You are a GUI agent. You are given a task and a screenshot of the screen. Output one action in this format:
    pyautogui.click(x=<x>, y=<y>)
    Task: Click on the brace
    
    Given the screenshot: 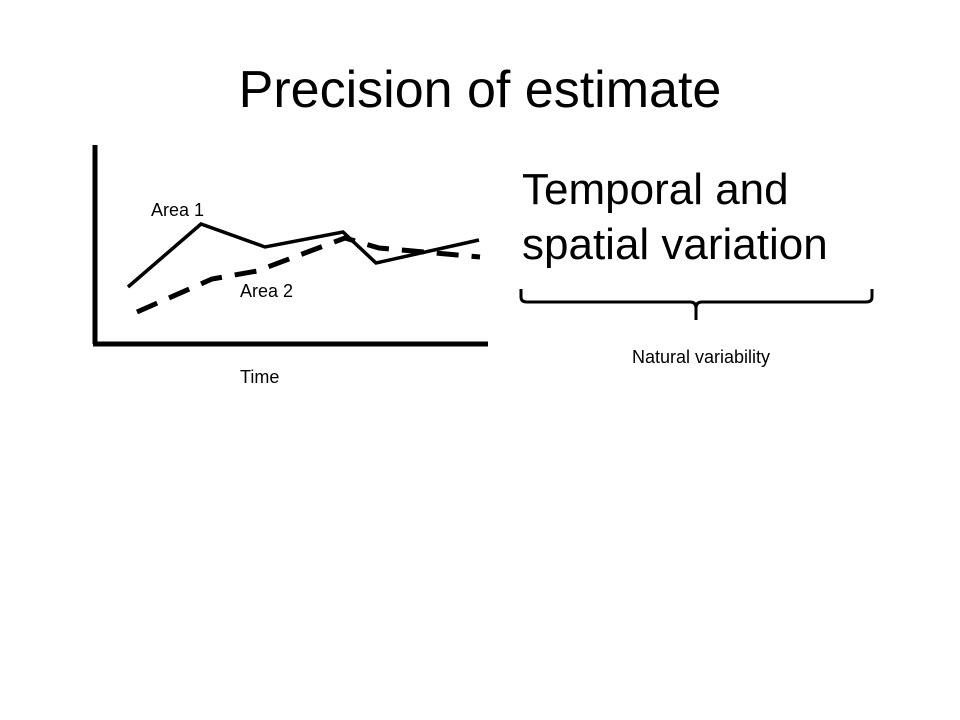 What is the action you would take?
    pyautogui.click(x=696, y=304)
    